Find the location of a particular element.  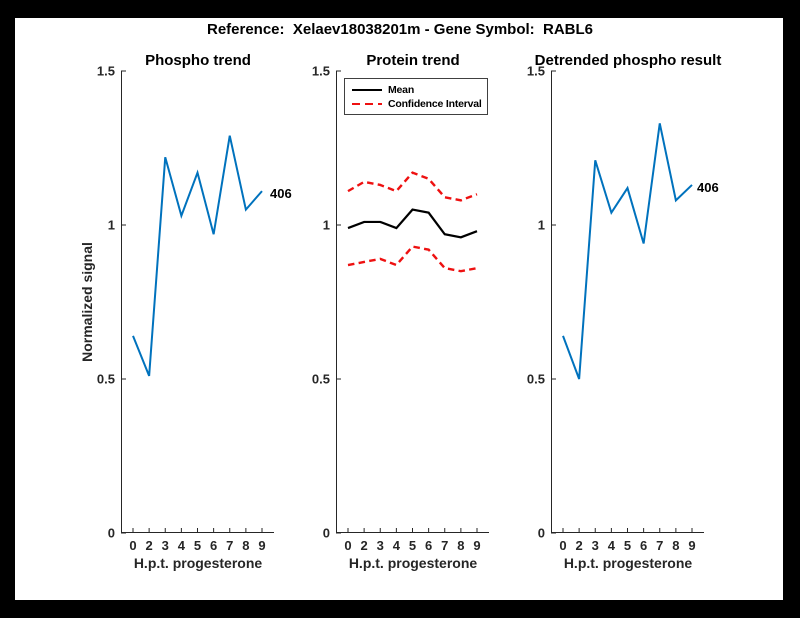

mean-line-icon is located at coordinates (367, 90).